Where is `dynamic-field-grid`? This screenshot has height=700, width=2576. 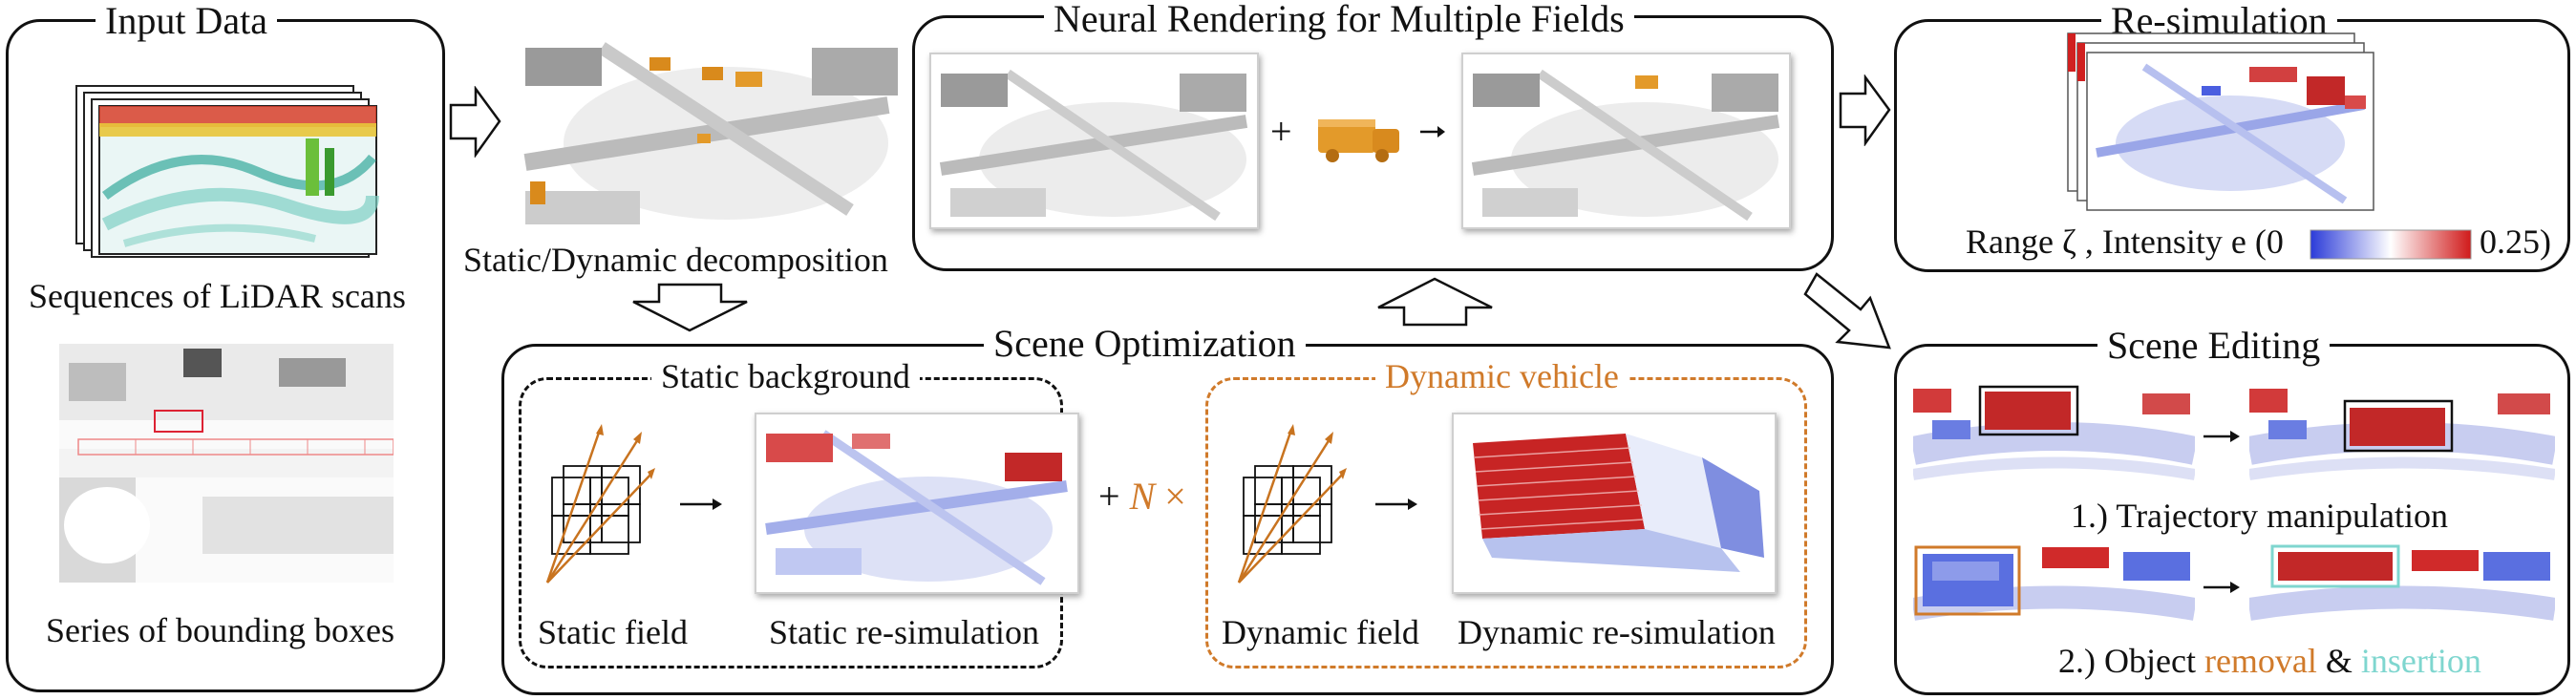 dynamic-field-grid is located at coordinates (1286, 506).